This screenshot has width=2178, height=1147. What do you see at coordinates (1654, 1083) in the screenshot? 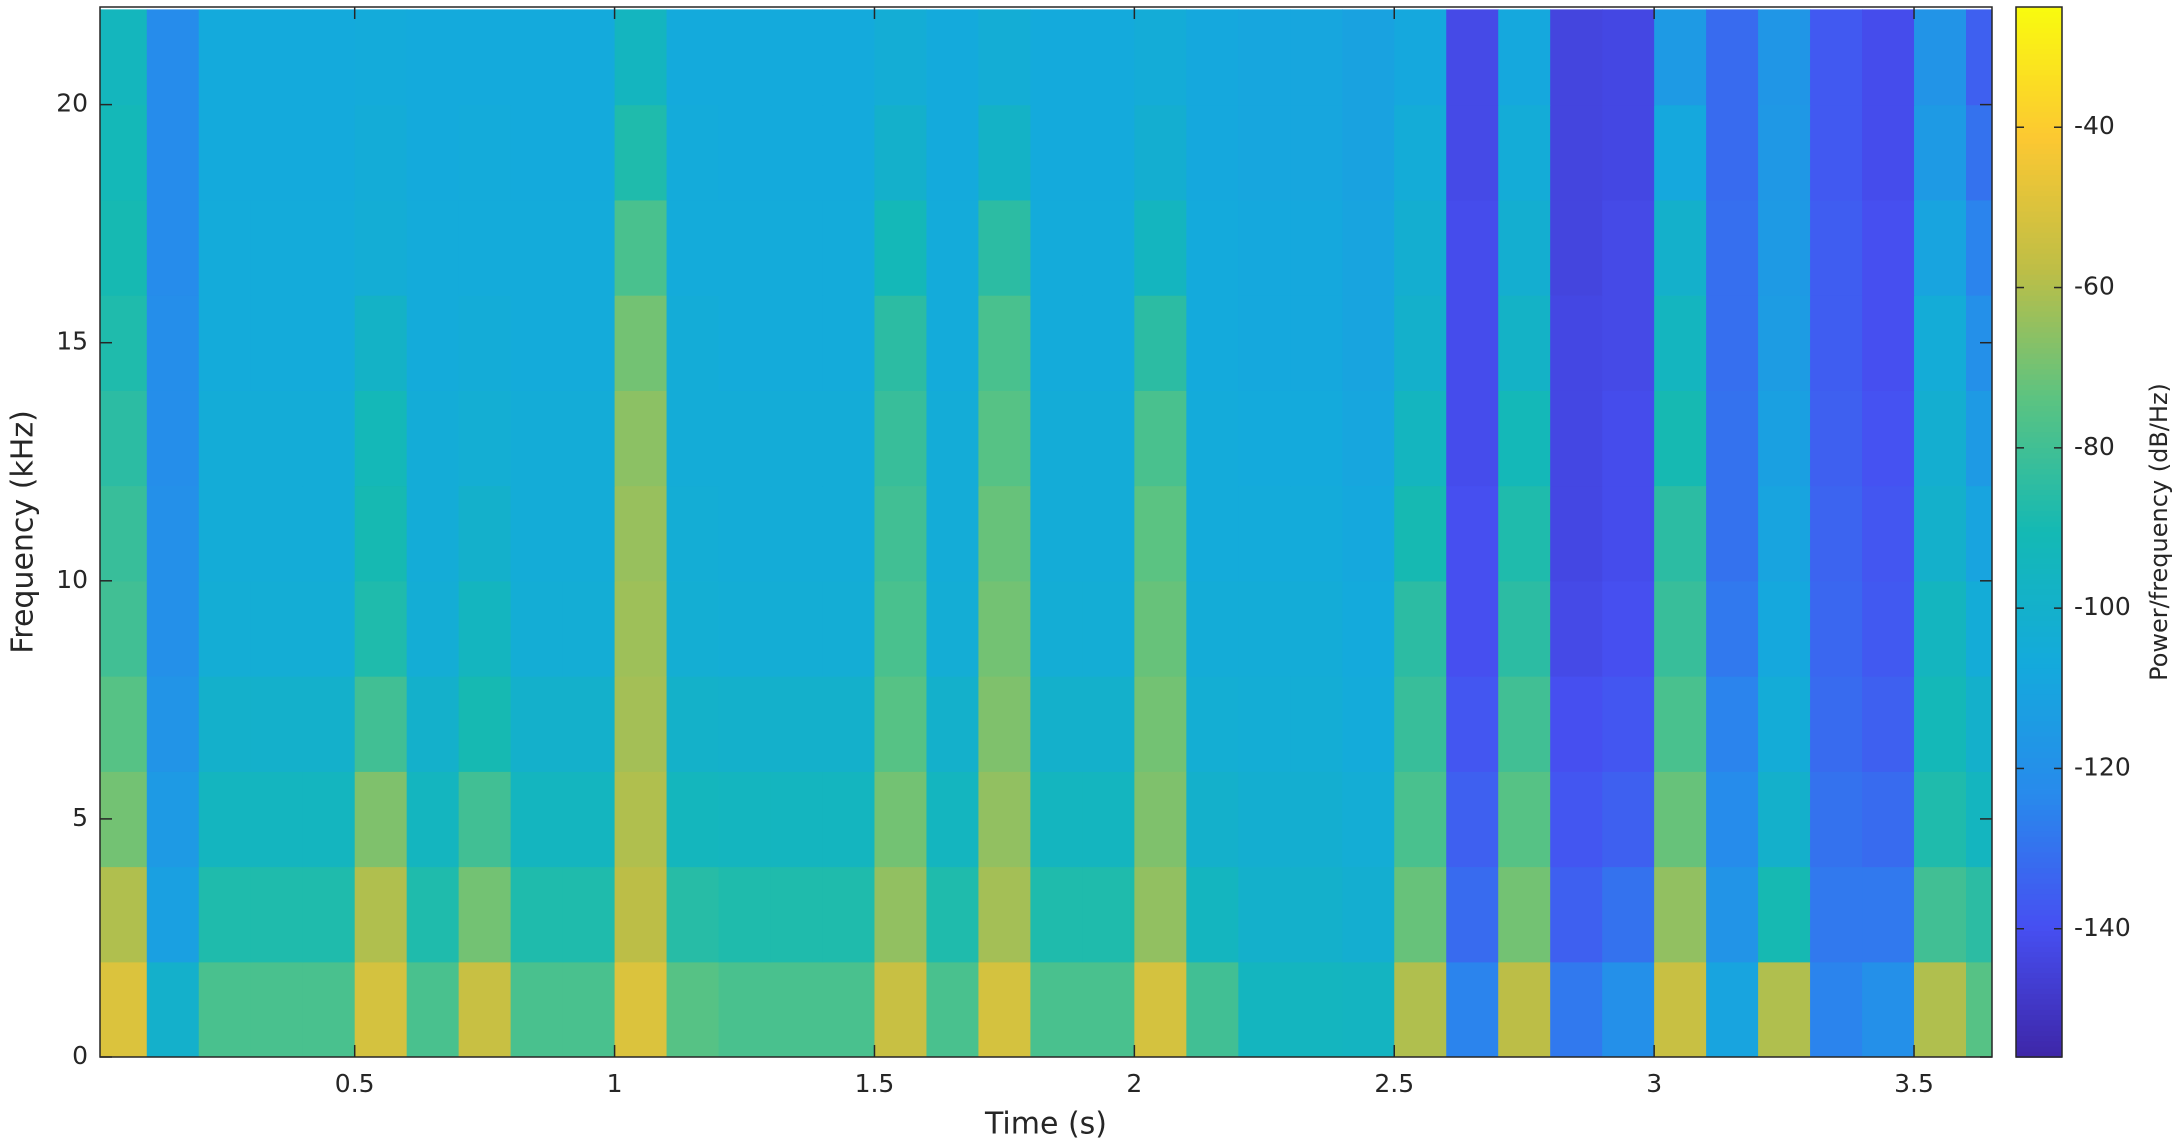
I see `x-tick-label: 3` at bounding box center [1654, 1083].